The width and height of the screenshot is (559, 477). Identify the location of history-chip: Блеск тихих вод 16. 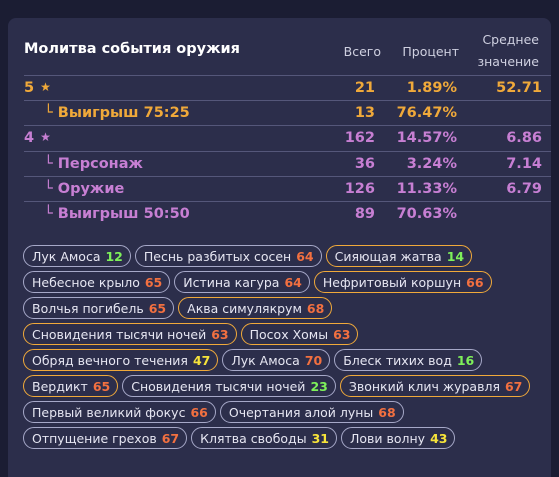
(408, 360).